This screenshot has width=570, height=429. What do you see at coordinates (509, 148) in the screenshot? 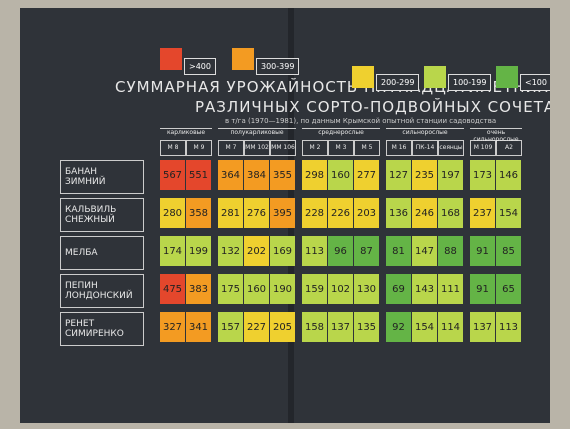
I see `column-header: А2` at bounding box center [509, 148].